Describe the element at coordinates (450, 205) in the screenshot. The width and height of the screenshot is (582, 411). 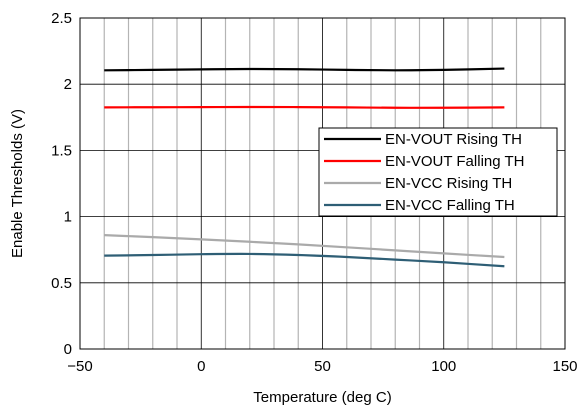
I see `legend-entry-label: EN-VCC Falling TH` at that location.